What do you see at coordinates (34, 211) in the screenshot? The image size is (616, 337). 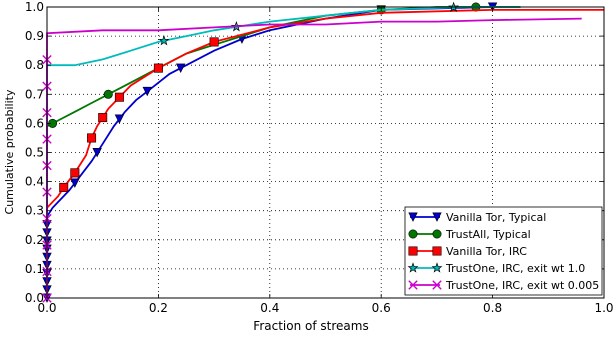 I see `y-tick-label: 0.3` at bounding box center [34, 211].